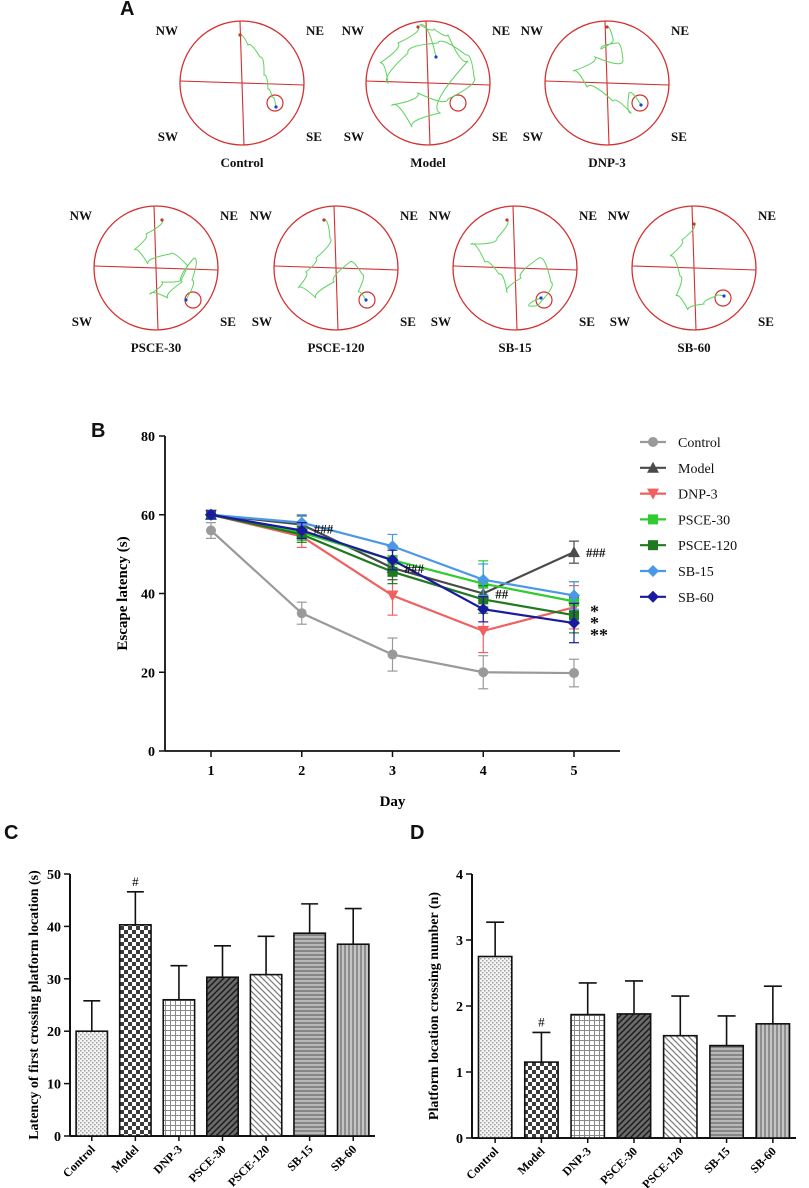  What do you see at coordinates (54, 980) in the screenshot?
I see `y-tick-label: 30` at bounding box center [54, 980].